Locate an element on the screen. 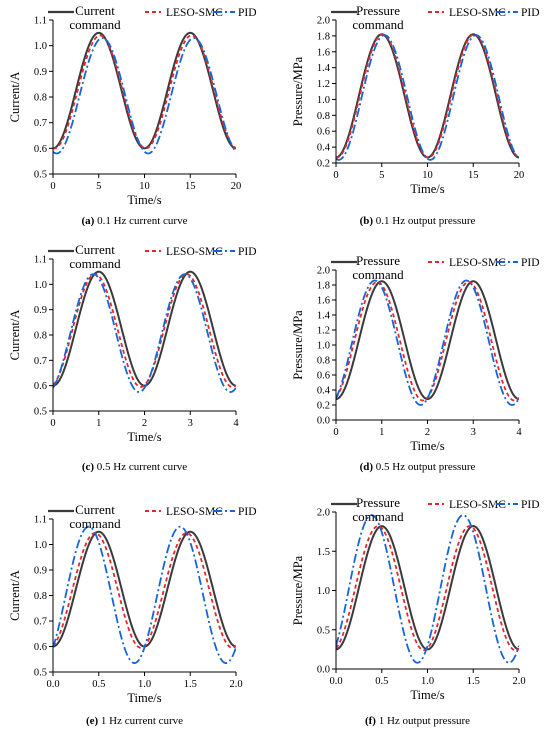  y-tick-label: 1.5 is located at coordinates (323, 552).